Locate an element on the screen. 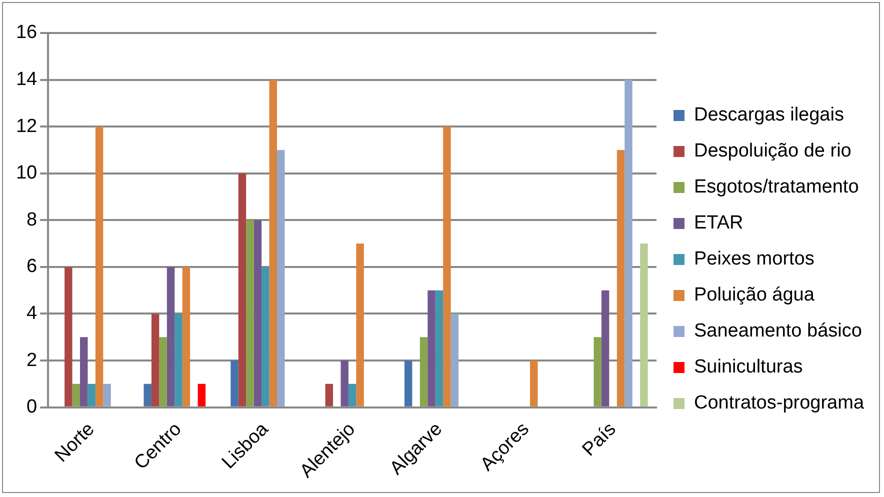  legend-label: Descargas ilegais is located at coordinates (769, 115).